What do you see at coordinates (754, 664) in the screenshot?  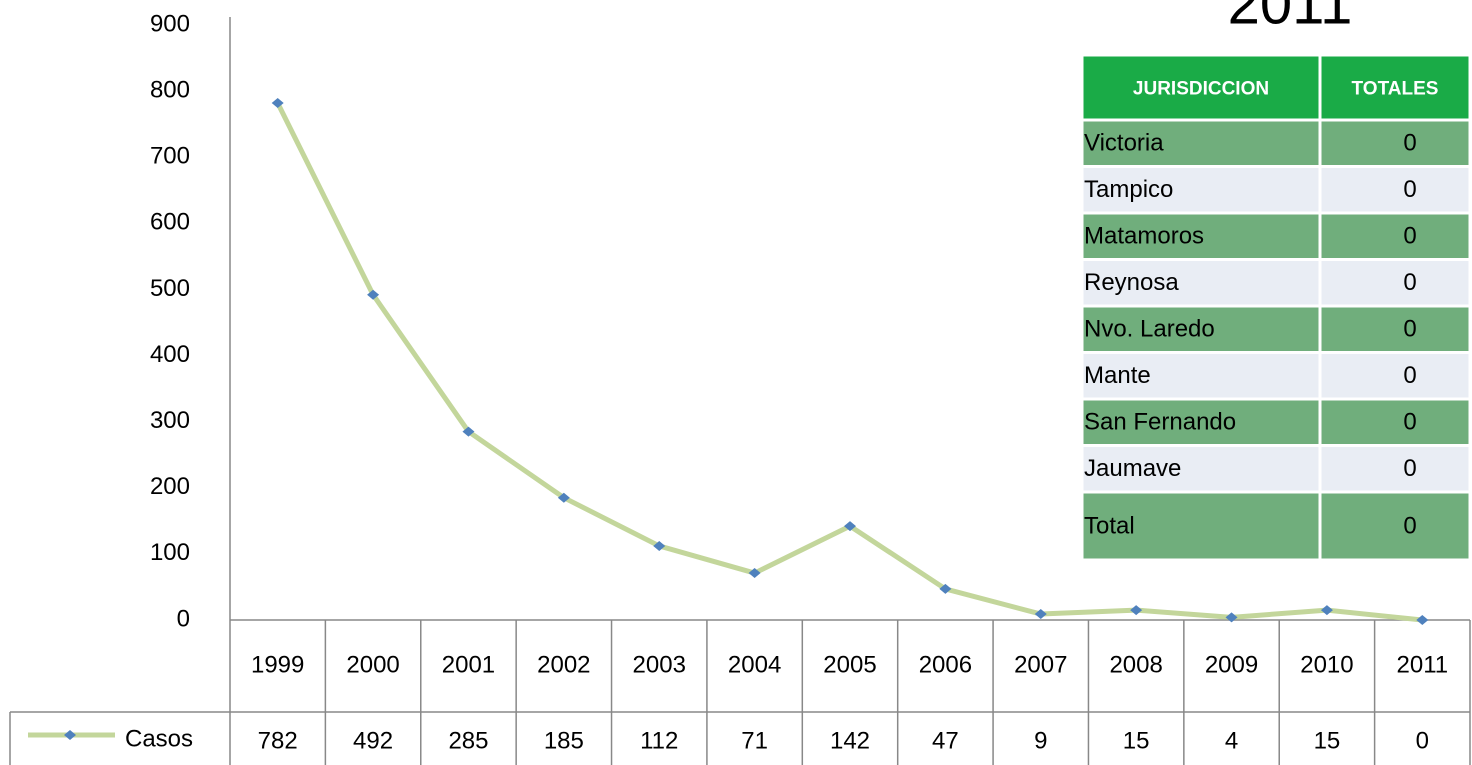 I see `x-tick-label: 2004` at bounding box center [754, 664].